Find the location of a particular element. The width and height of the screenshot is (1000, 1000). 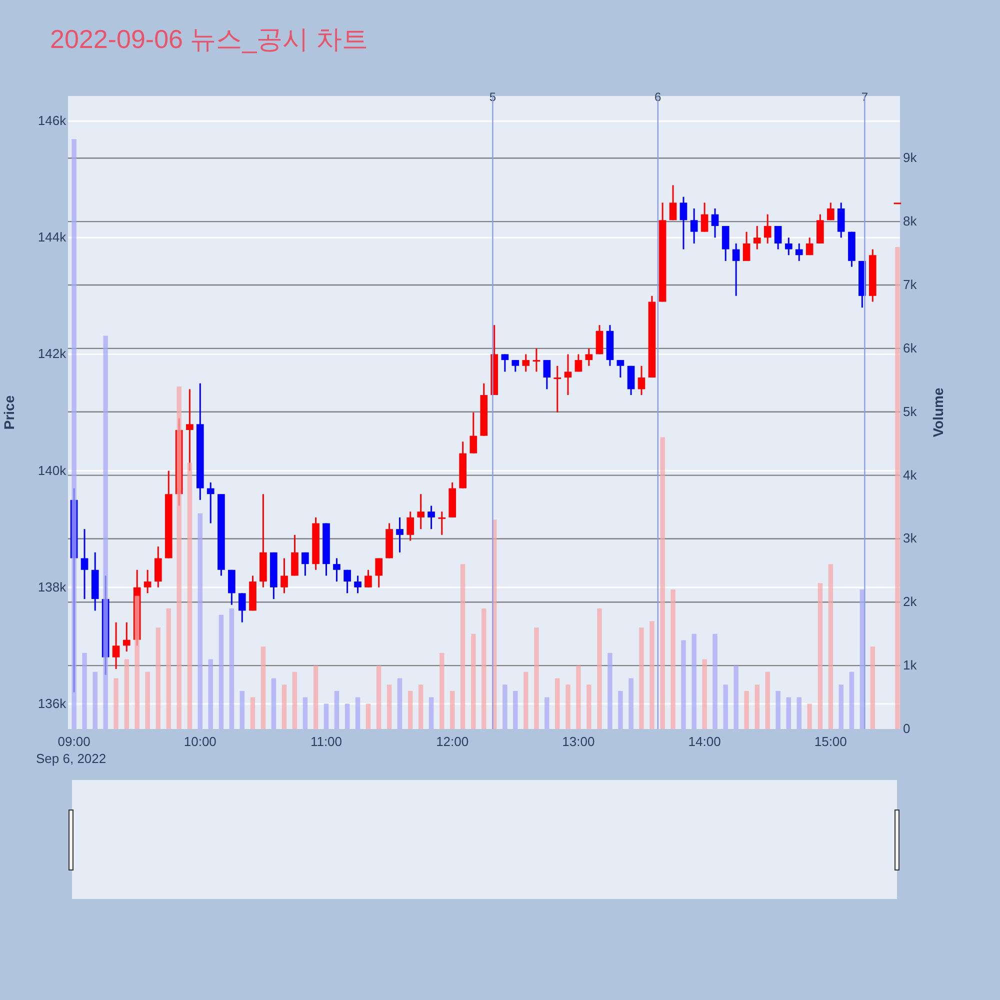

y-tick-label: 142k is located at coordinates (52, 354).